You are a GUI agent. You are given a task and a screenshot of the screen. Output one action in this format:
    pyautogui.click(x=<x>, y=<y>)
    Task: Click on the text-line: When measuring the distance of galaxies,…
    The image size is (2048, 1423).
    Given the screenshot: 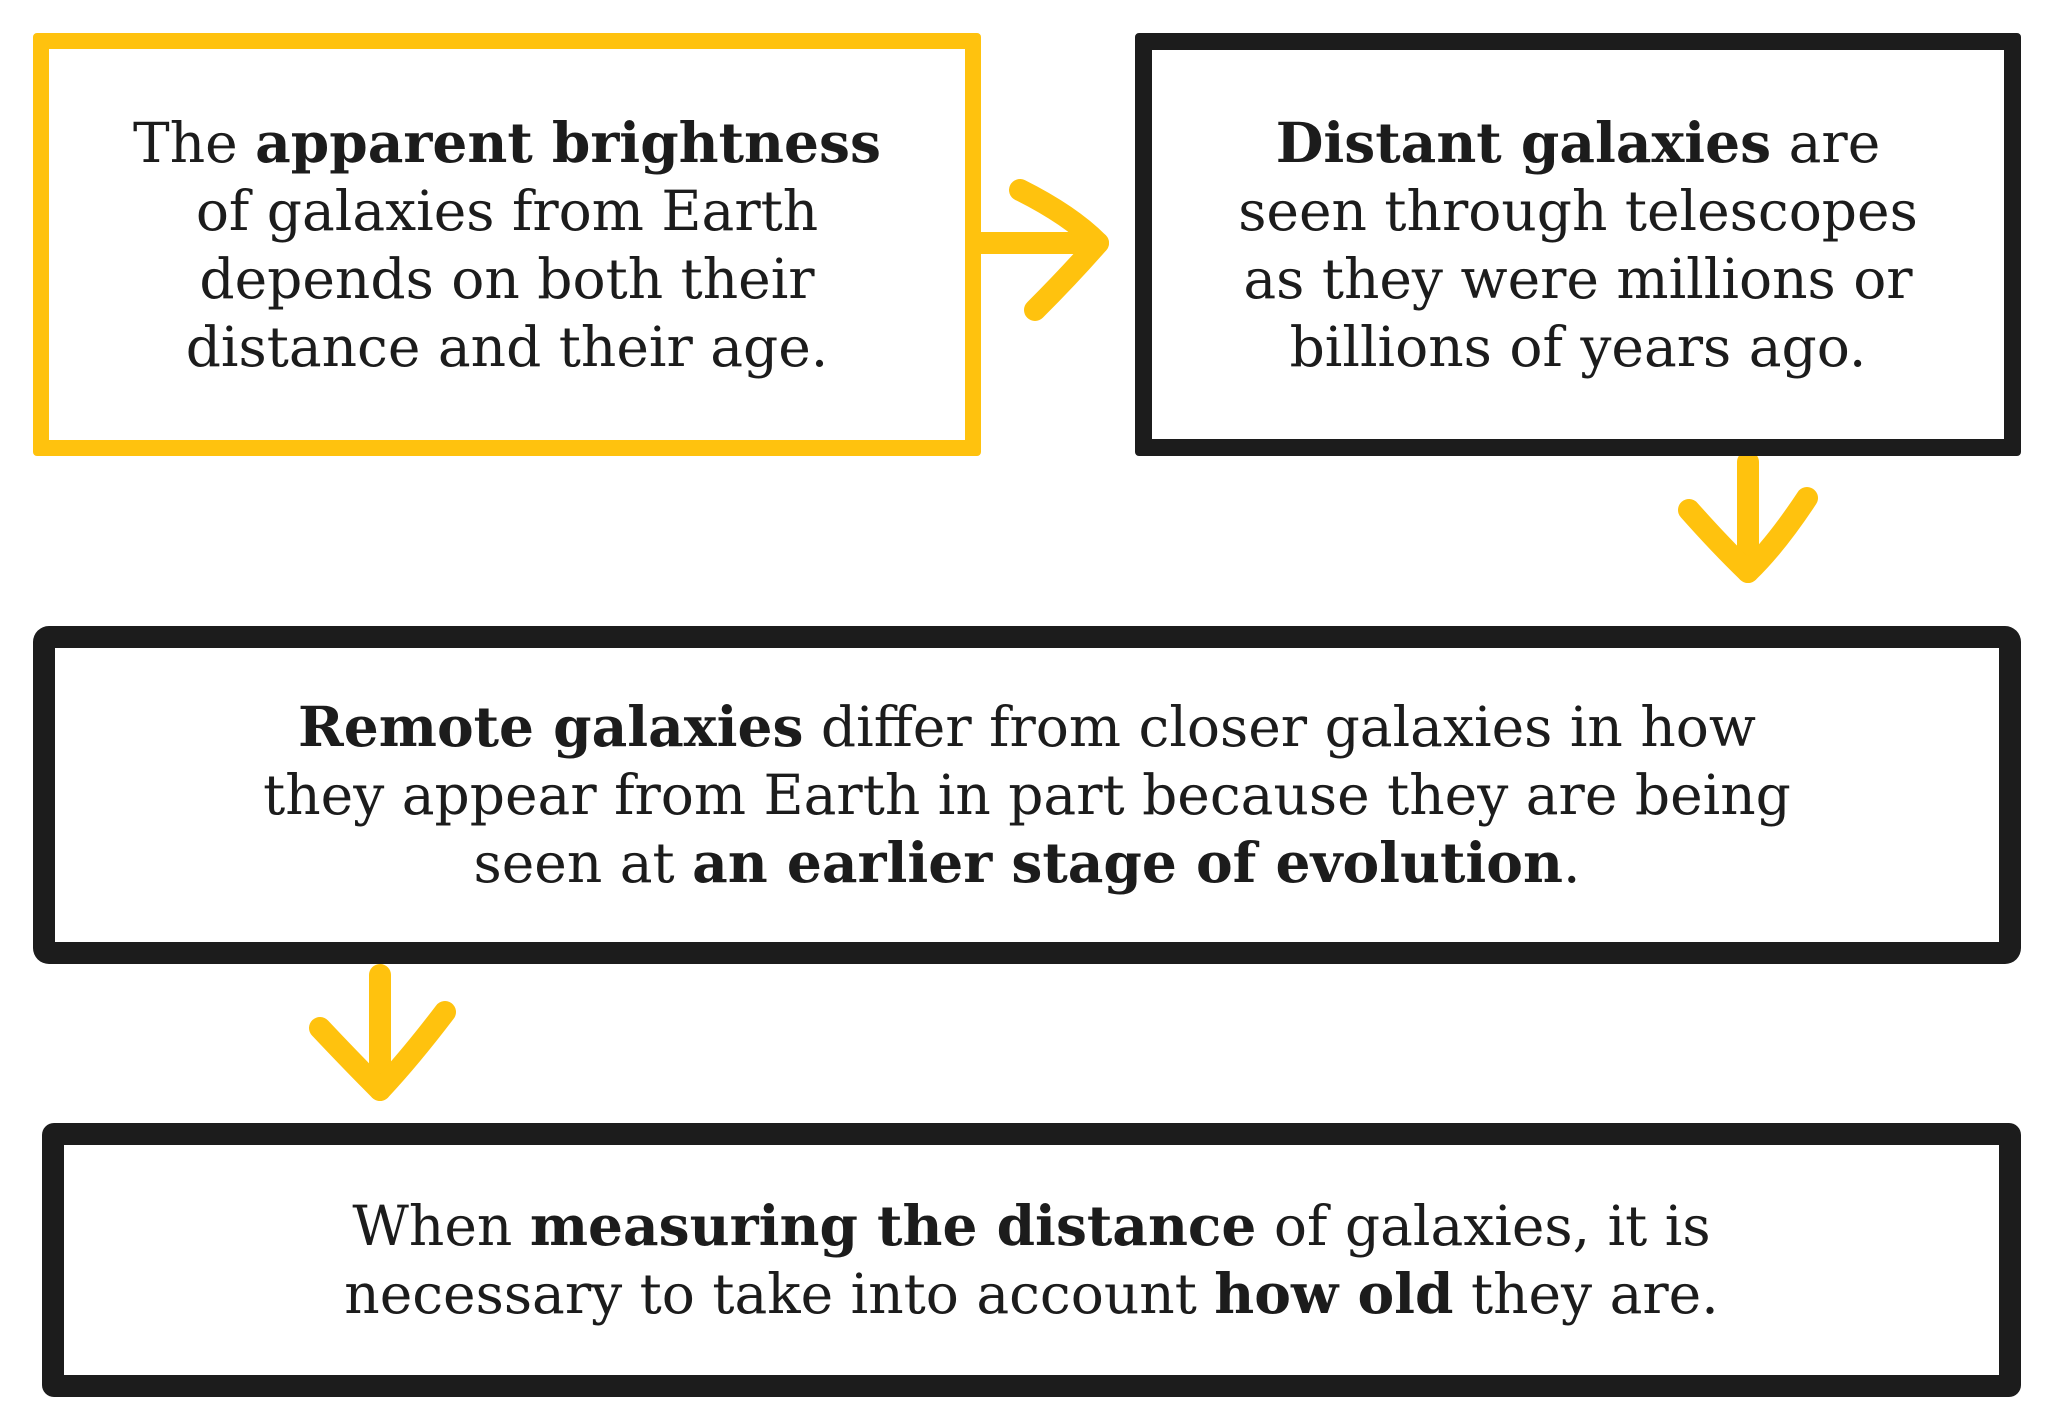 What is the action you would take?
    pyautogui.click(x=1031, y=1226)
    